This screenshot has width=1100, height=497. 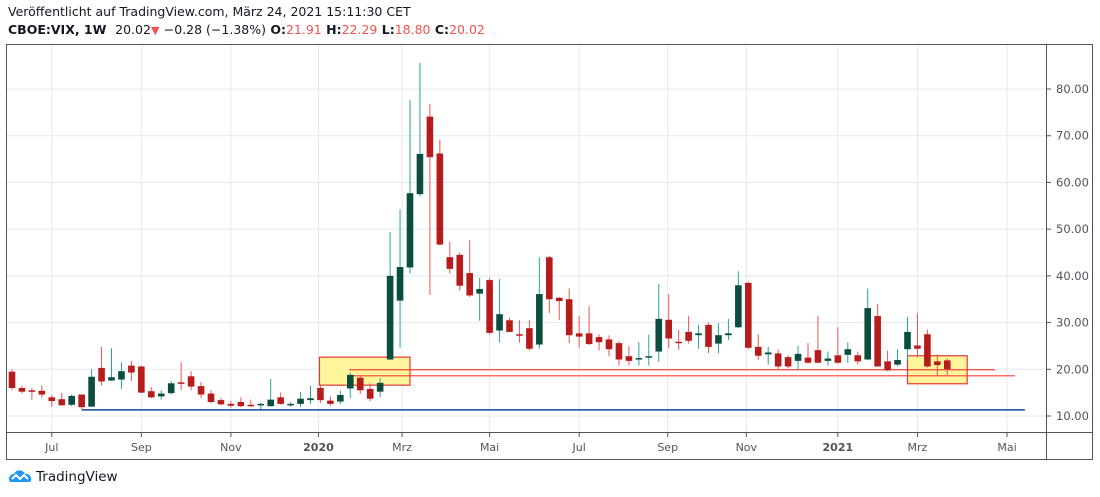 I want to click on highlight-box, so click(x=364, y=371).